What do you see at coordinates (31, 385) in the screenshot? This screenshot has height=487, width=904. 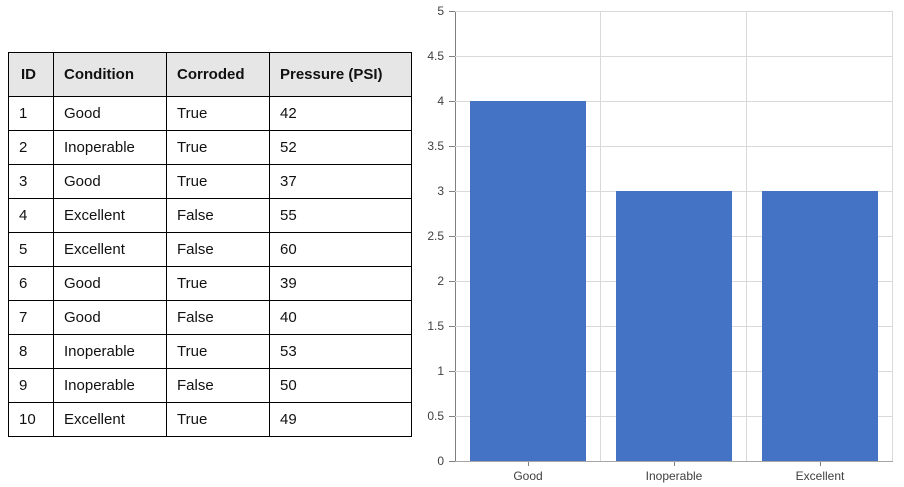 I see `table-cell: 9` at bounding box center [31, 385].